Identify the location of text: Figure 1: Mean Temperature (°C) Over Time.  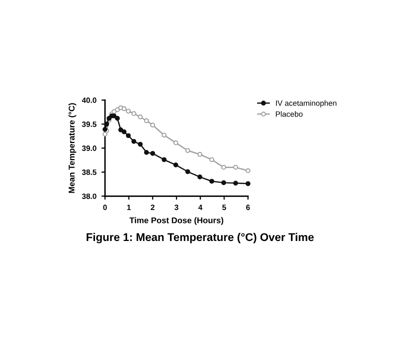
(200, 238).